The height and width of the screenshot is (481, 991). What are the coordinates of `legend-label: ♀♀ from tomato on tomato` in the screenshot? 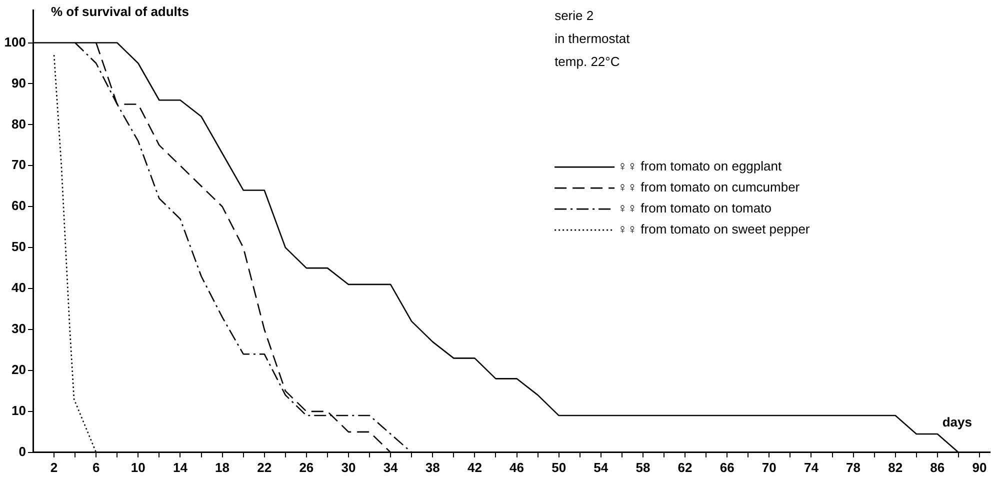 It's located at (695, 208).